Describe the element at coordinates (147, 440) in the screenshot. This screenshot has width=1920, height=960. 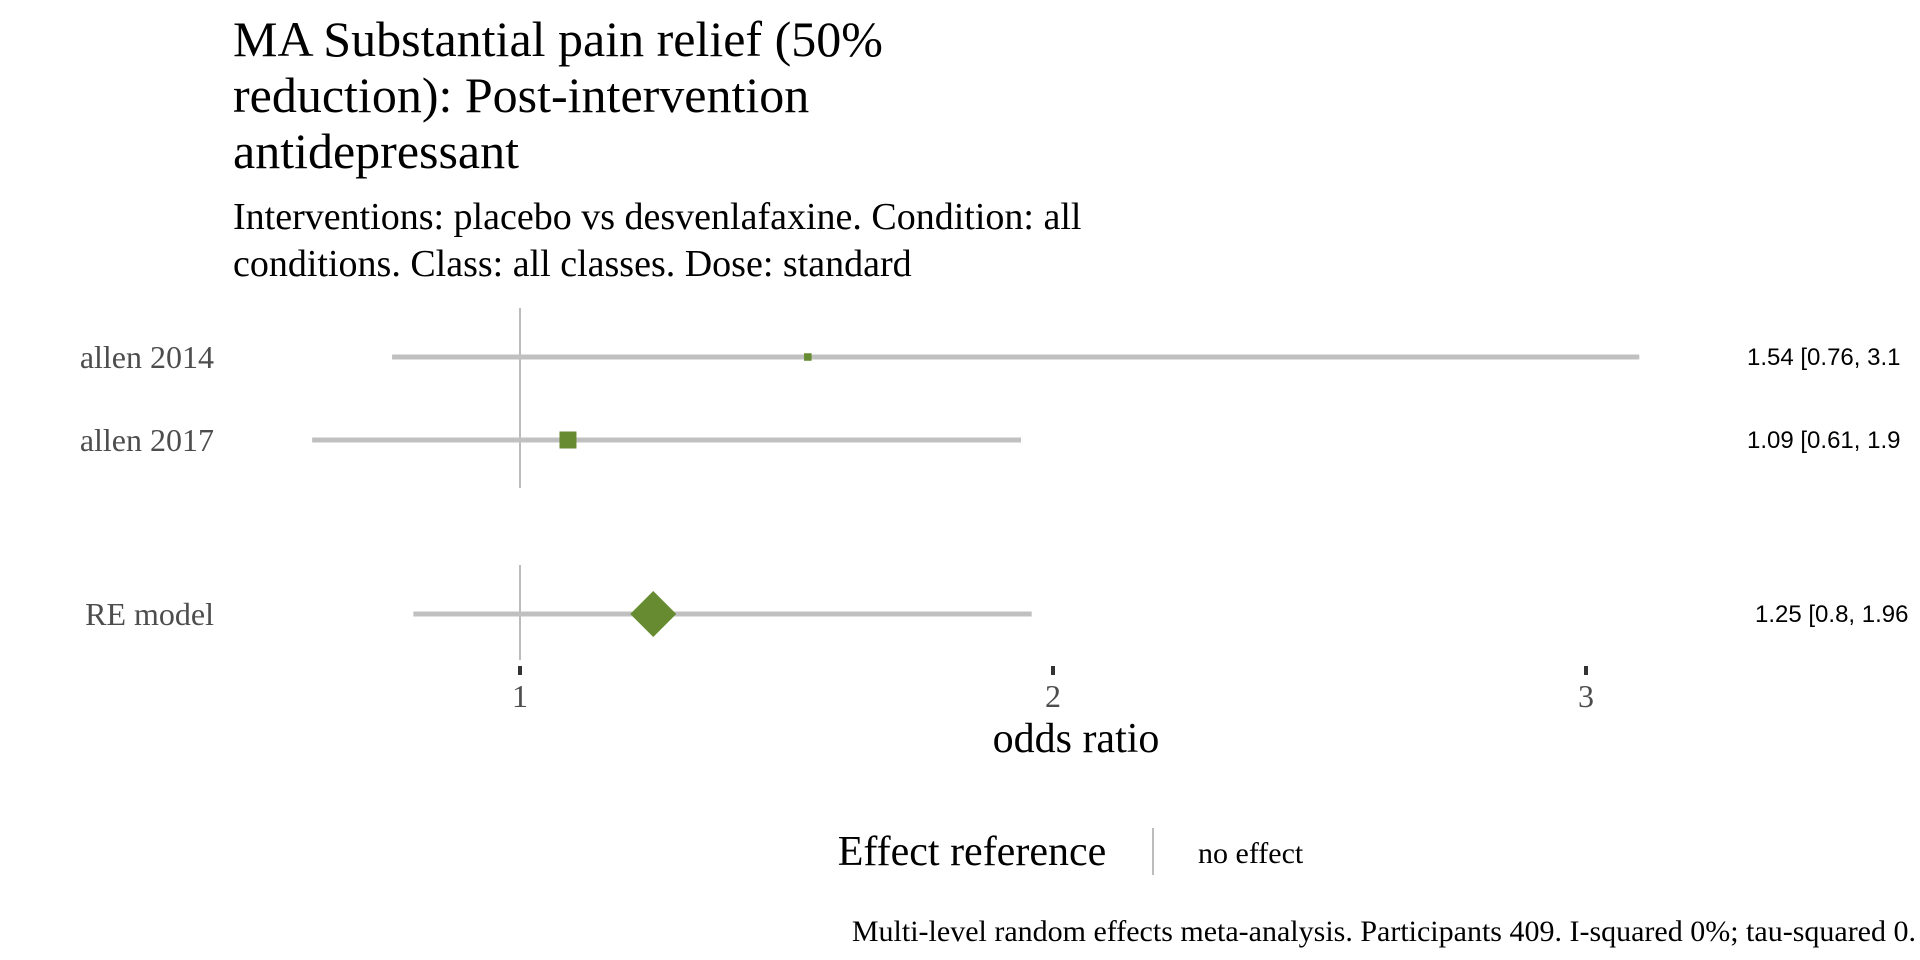
I see `study-label: allen 2017` at that location.